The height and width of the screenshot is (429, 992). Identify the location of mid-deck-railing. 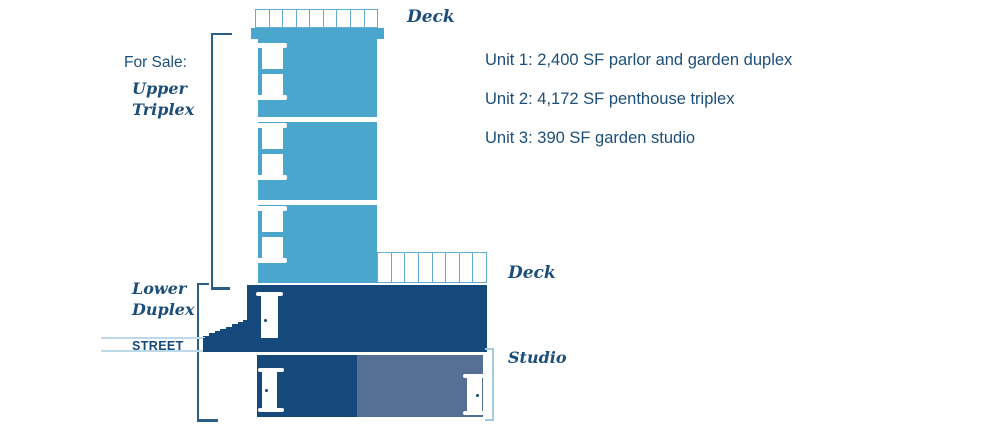
(432, 267).